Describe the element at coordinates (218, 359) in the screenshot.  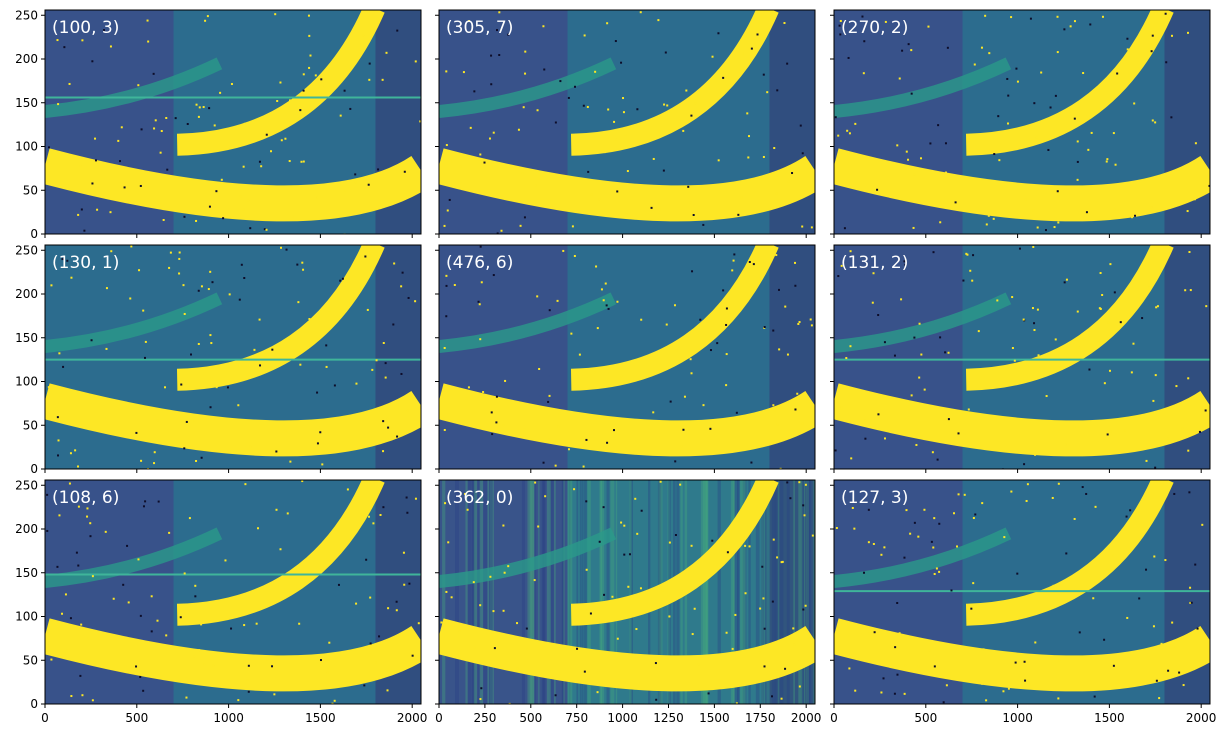
I see `panel-4: (130, 1) 0 50 100 150 200 250` at that location.